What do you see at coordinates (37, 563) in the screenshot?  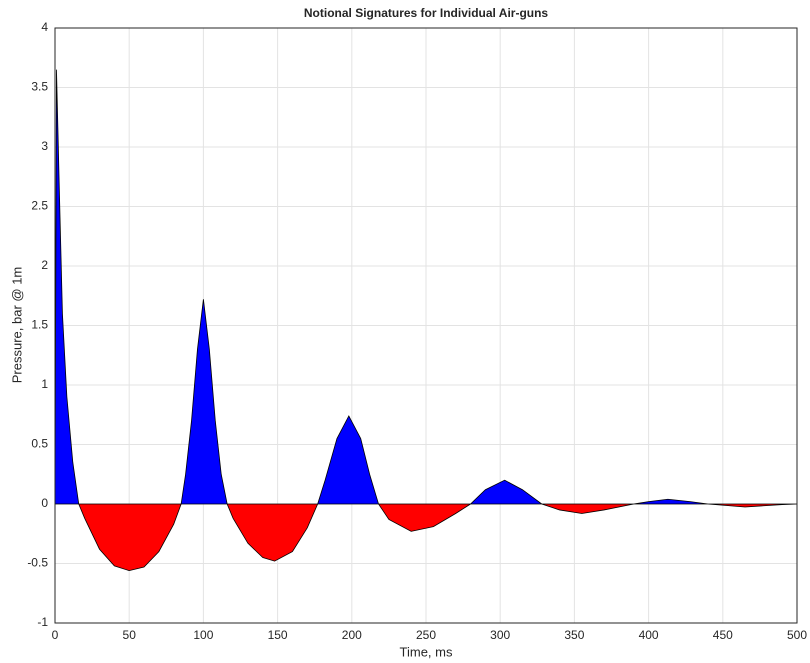 I see `y-tick-label: -0.5` at bounding box center [37, 563].